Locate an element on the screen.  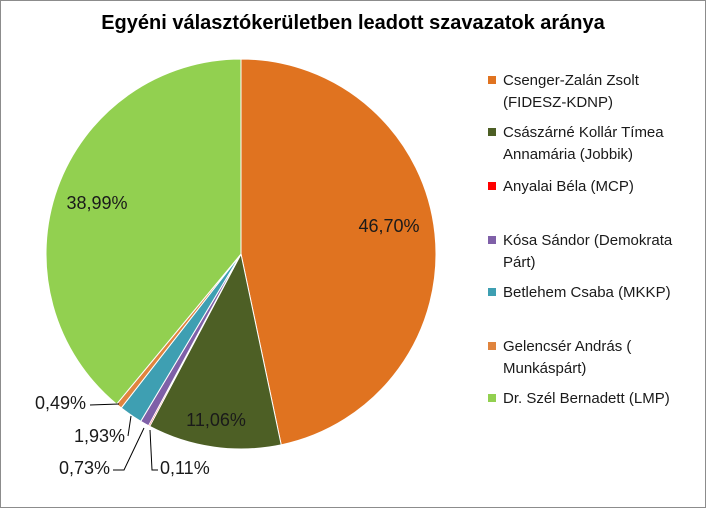
data-label: 46,70% is located at coordinates (388, 226).